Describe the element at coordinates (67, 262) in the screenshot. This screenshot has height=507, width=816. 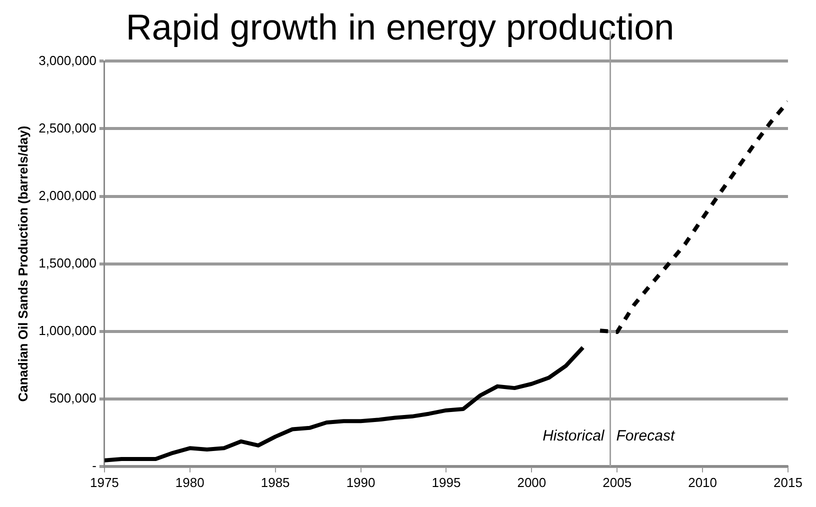
I see `y-tick-label: 1,500,000` at that location.